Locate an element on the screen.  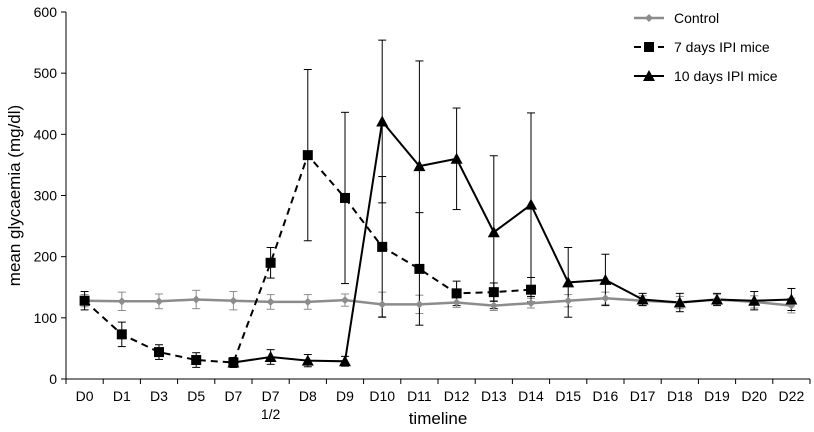
x-tick-label: D17 is located at coordinates (643, 396).